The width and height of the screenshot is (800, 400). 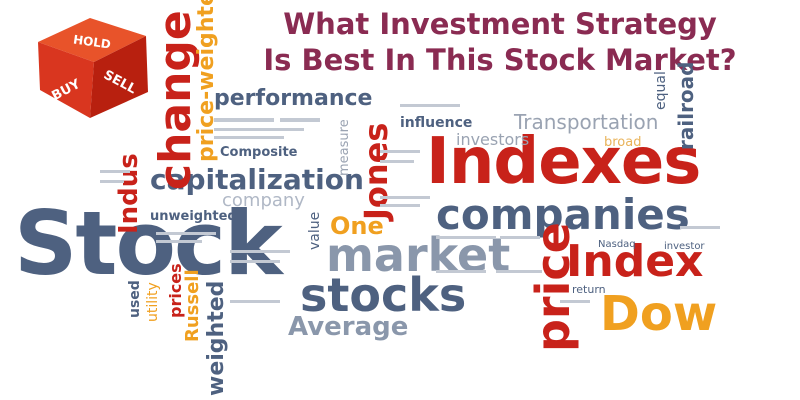 What do you see at coordinates (383, 295) in the screenshot?
I see `word-stocks: stocks` at bounding box center [383, 295].